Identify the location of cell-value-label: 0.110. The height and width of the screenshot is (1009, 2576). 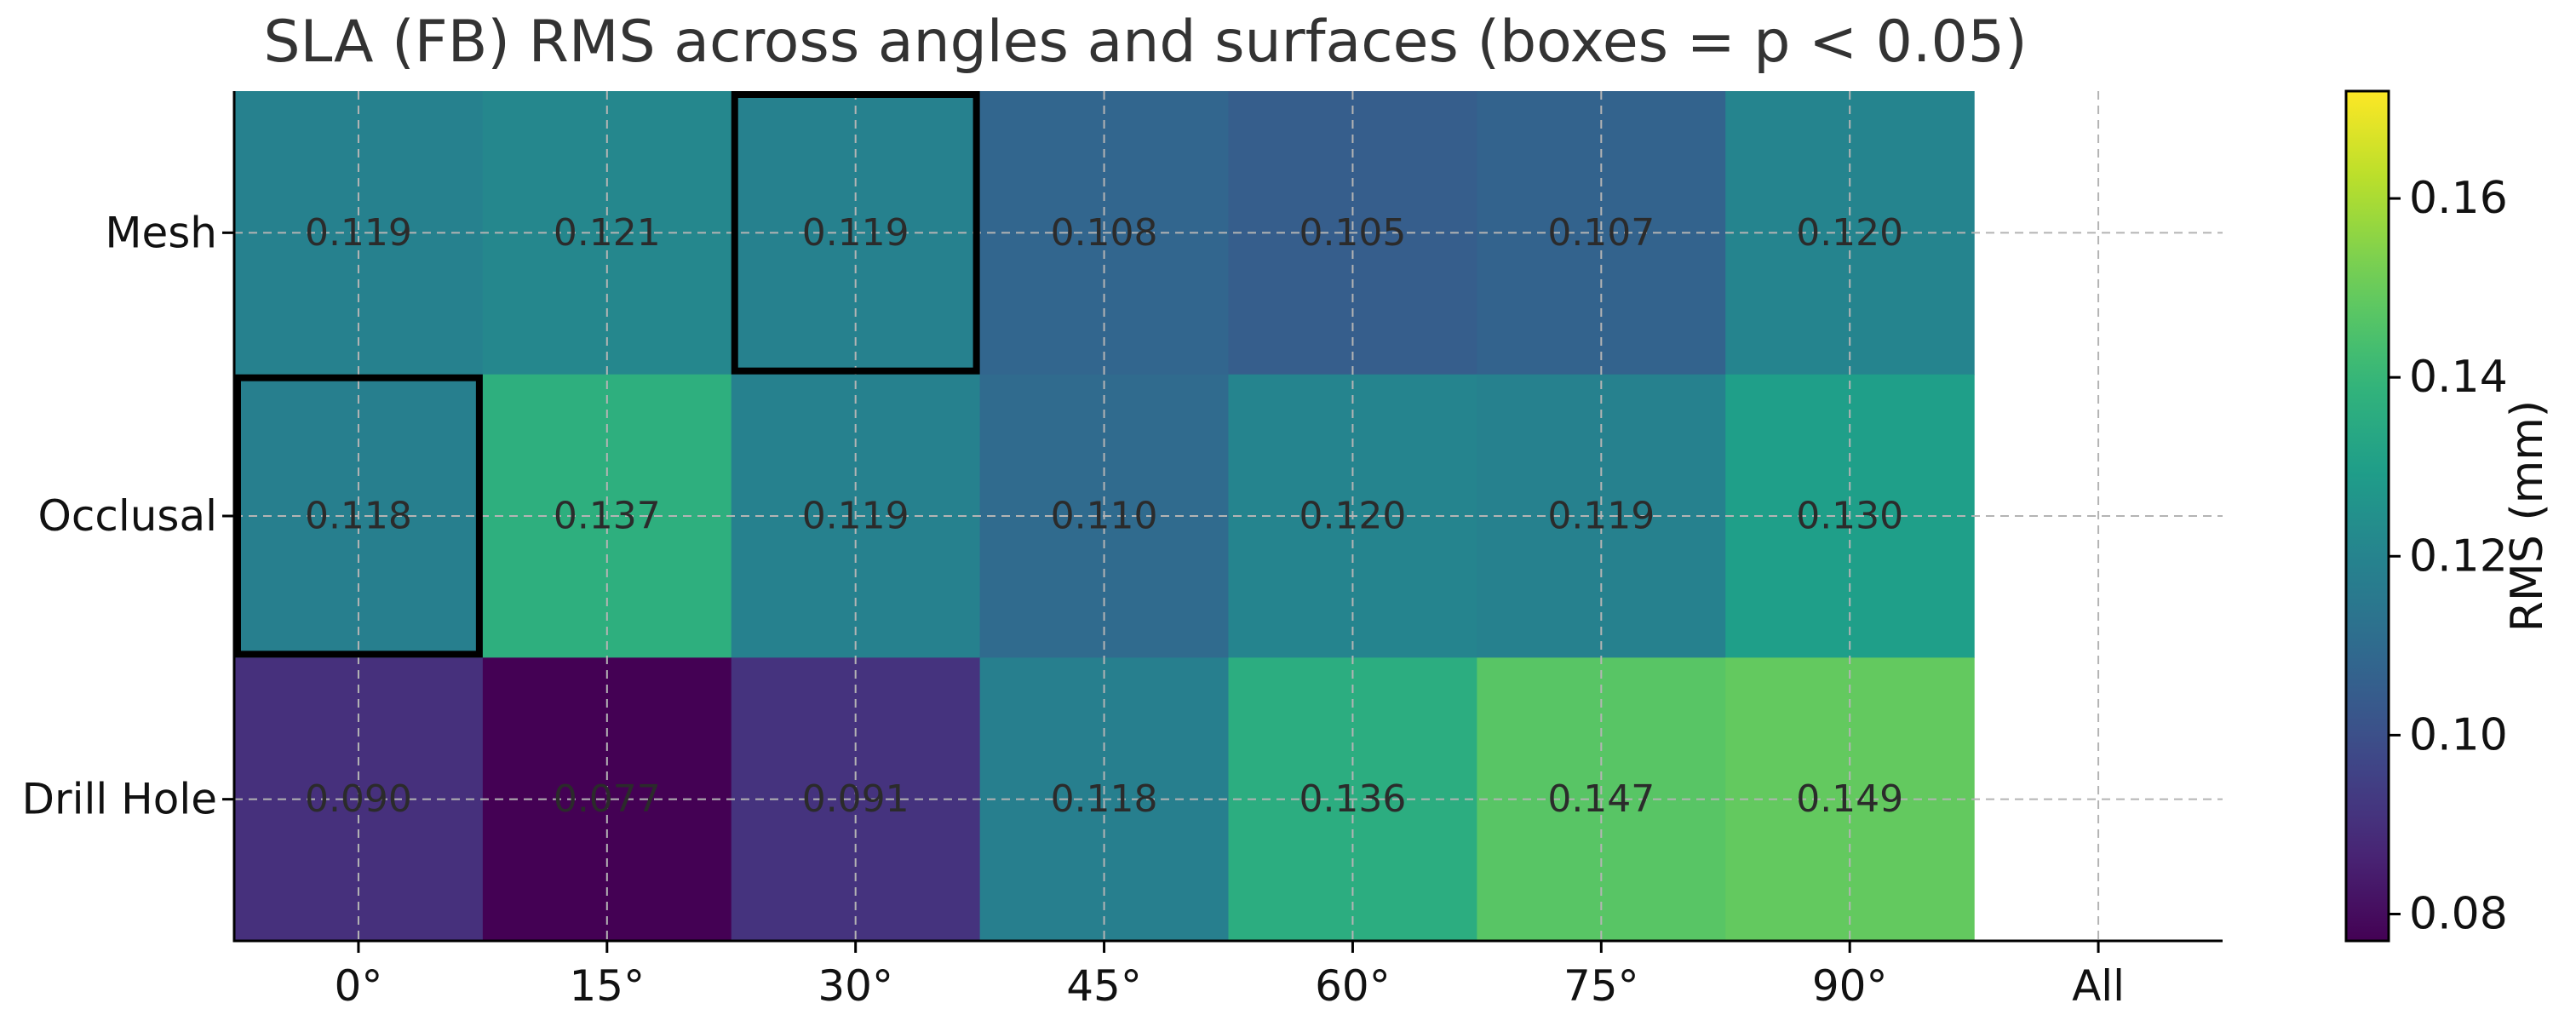
(1104, 516).